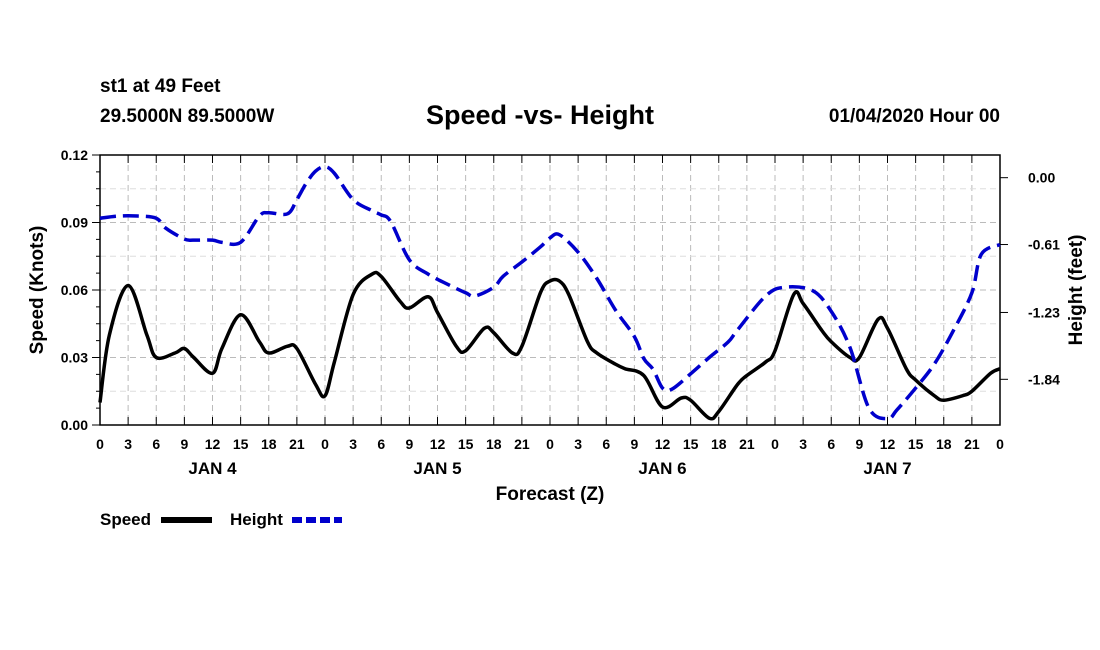 The image size is (1100, 650). I want to click on day-label: JAN 7, so click(887, 468).